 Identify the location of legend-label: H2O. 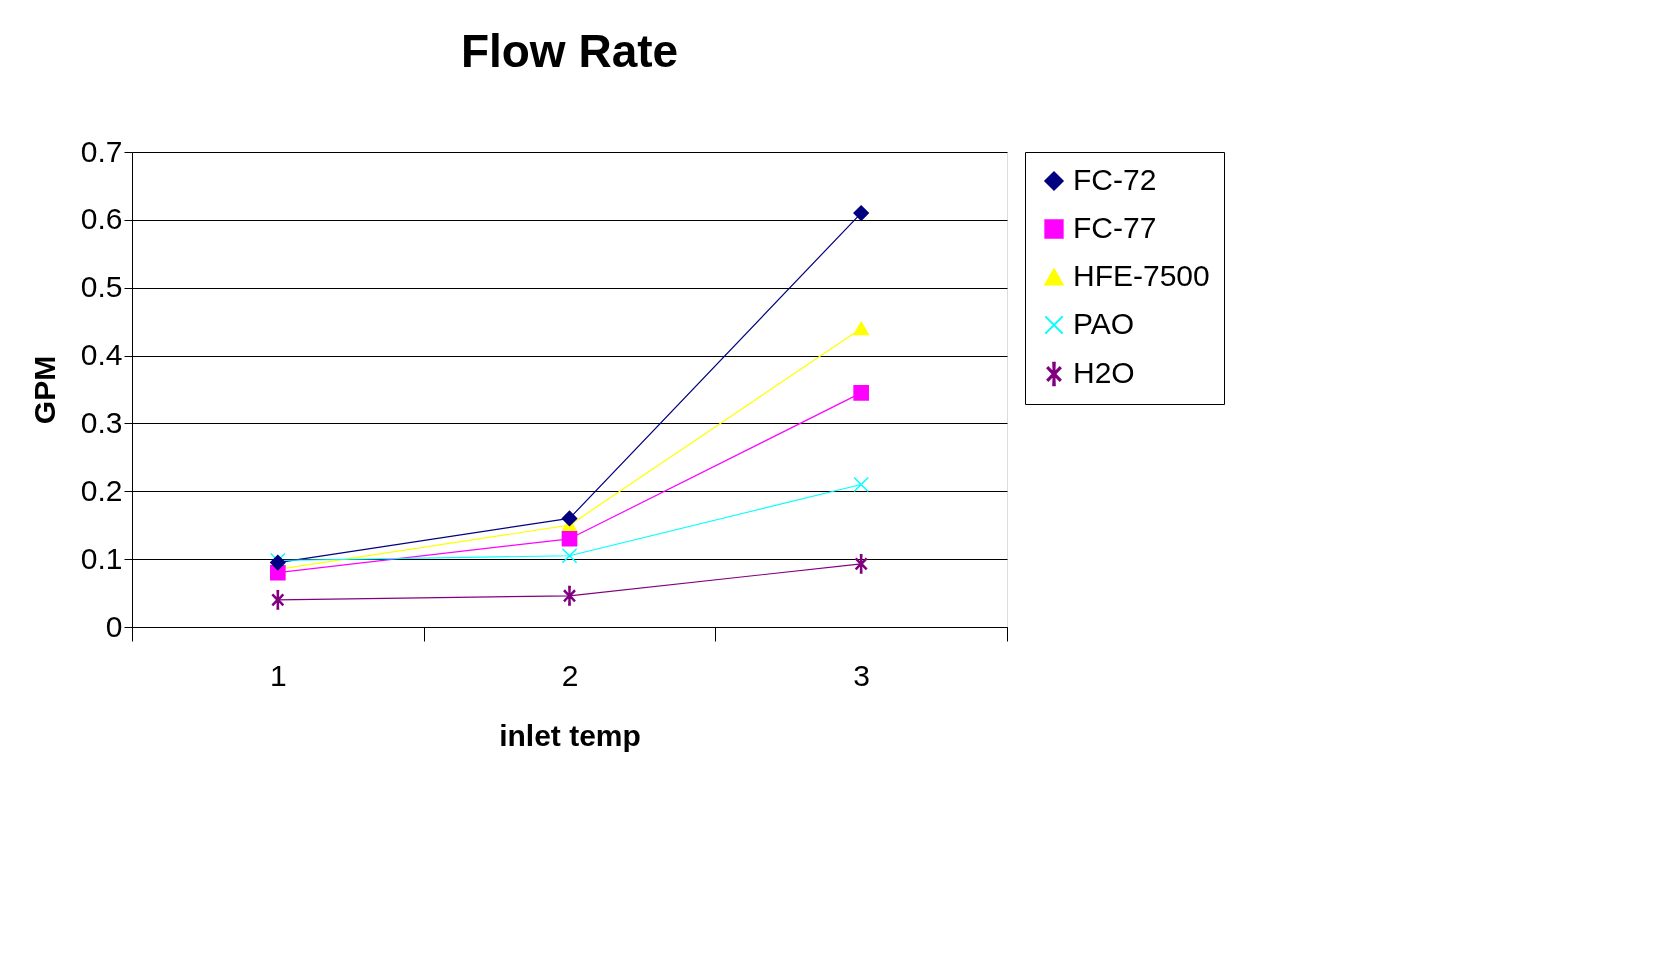
(1104, 372).